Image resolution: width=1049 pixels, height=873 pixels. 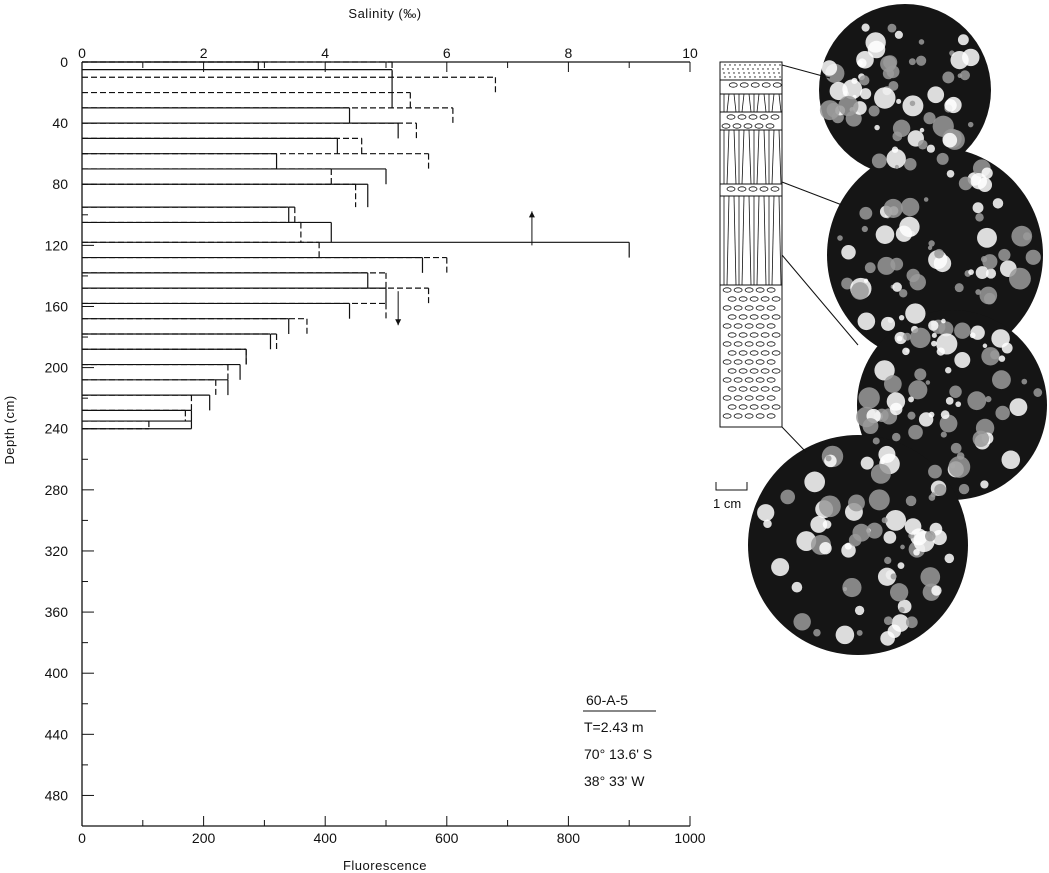 What do you see at coordinates (57, 795) in the screenshot?
I see `depth-tick-label: 480` at bounding box center [57, 795].